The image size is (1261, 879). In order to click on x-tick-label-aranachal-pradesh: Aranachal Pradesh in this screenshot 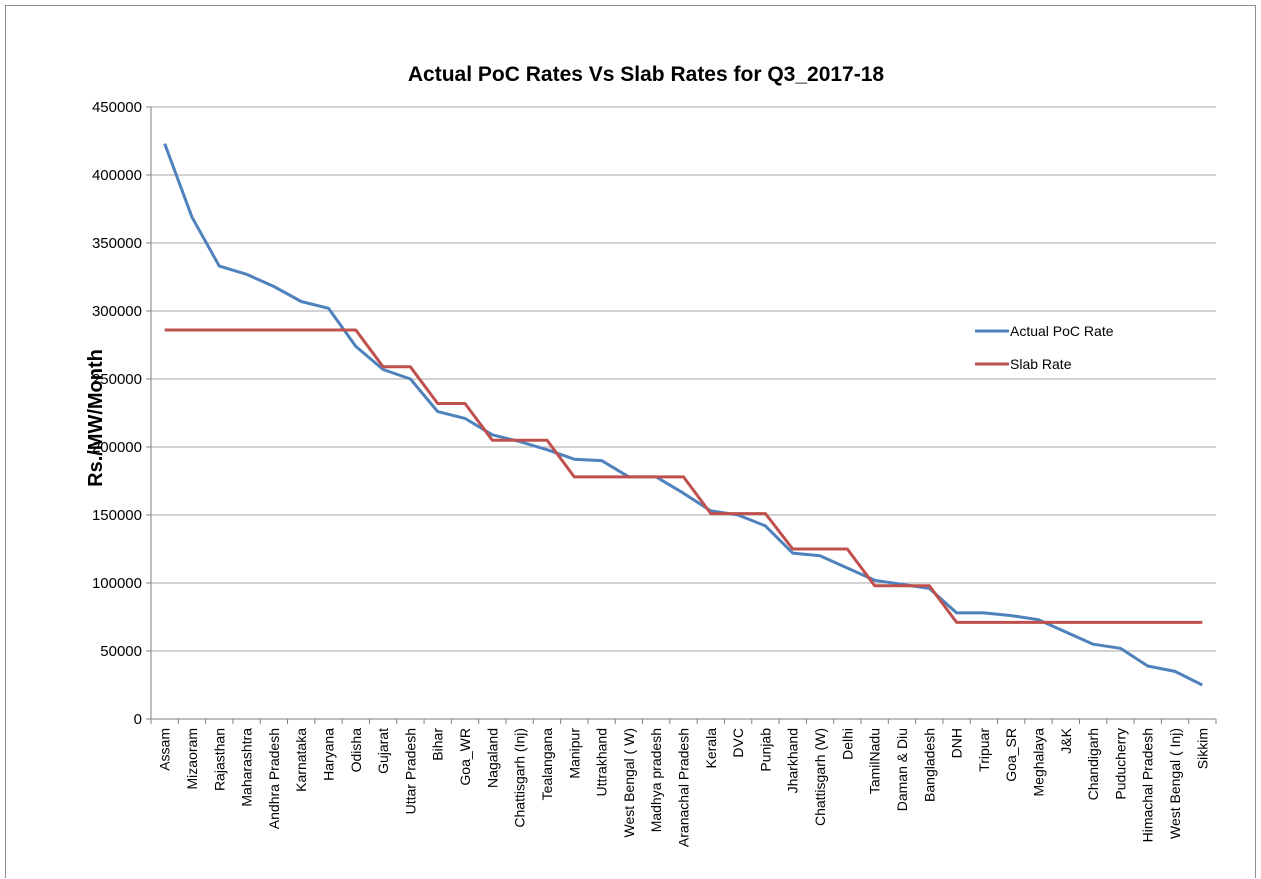, I will do `click(684, 787)`.